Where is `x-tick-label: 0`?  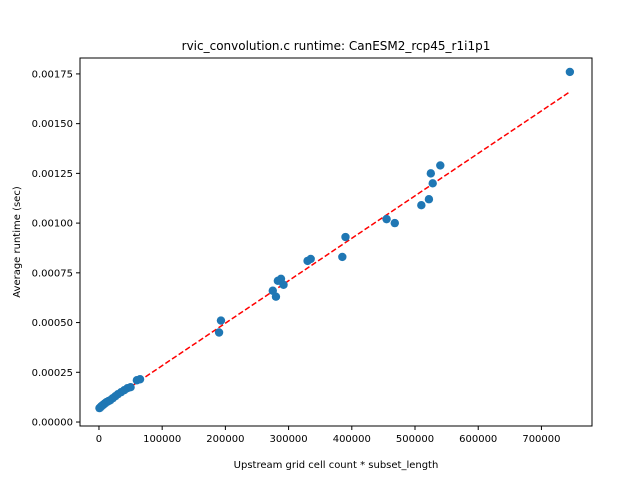 x-tick-label: 0 is located at coordinates (99, 439).